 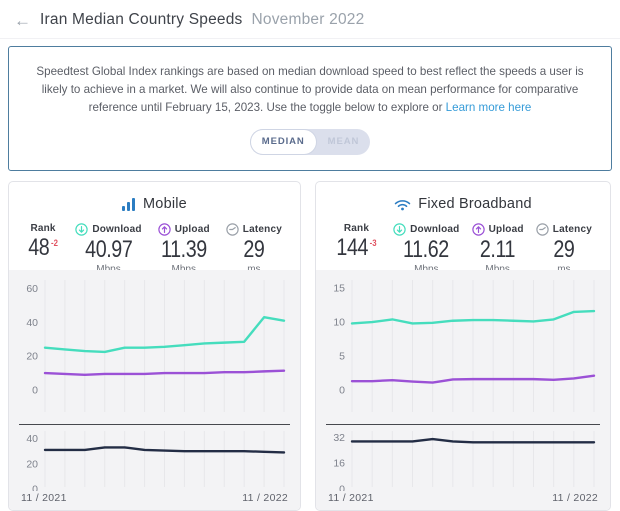 I want to click on fixed-speeds-chart: 15 10 5 0, so click(x=463, y=349).